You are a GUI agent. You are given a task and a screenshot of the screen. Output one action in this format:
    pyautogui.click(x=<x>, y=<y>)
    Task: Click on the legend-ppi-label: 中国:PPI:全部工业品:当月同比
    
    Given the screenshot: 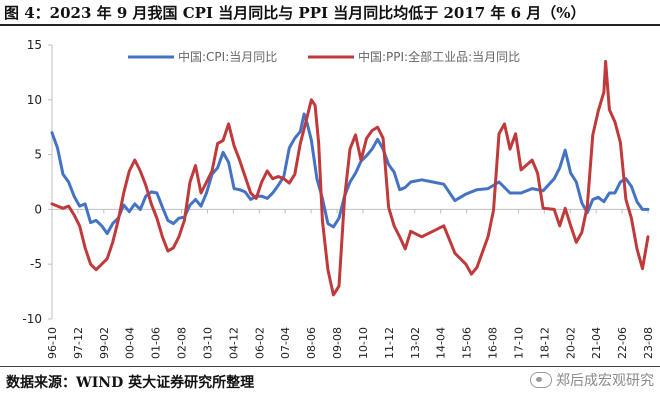 What is the action you would take?
    pyautogui.click(x=439, y=56)
    